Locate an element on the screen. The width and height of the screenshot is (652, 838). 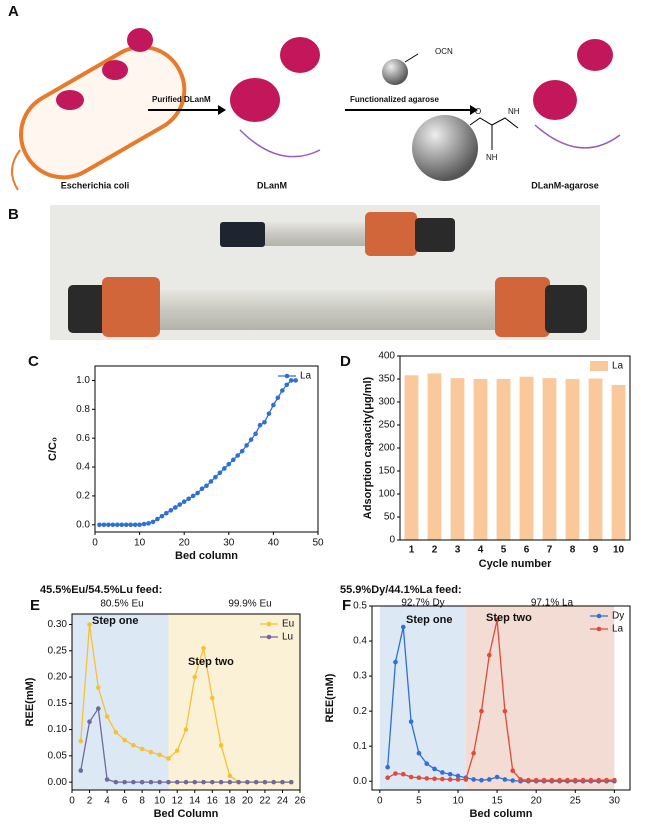
x-tick-label: 24 is located at coordinates (283, 801).